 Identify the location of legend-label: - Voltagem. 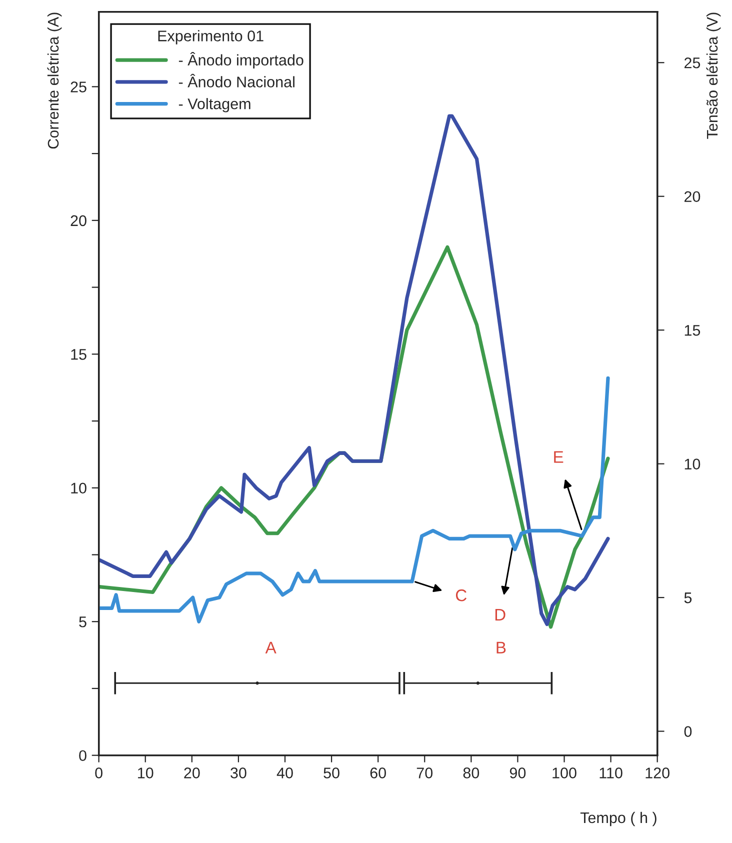
(214, 105).